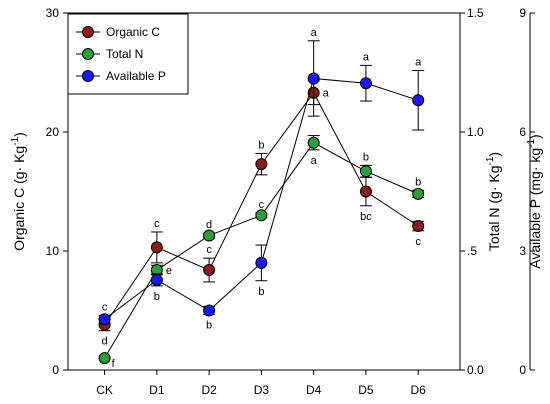  I want to click on legend-label: Total N, so click(124, 54).